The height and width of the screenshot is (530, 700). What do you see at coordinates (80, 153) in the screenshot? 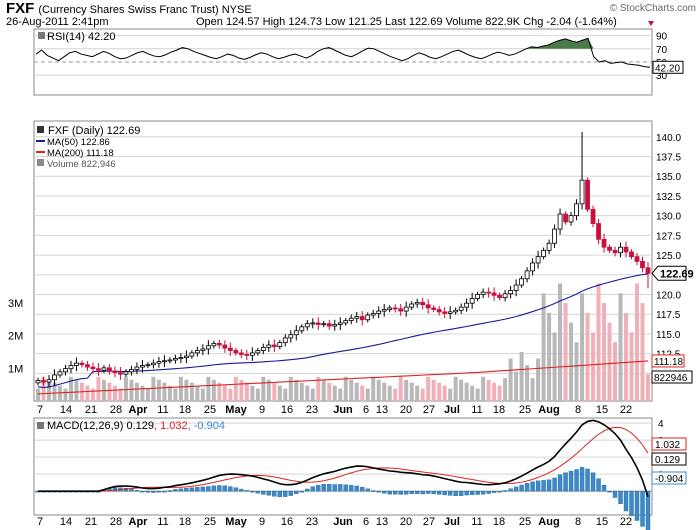
I see `price-legend-label: MA(200) 111.18` at bounding box center [80, 153].